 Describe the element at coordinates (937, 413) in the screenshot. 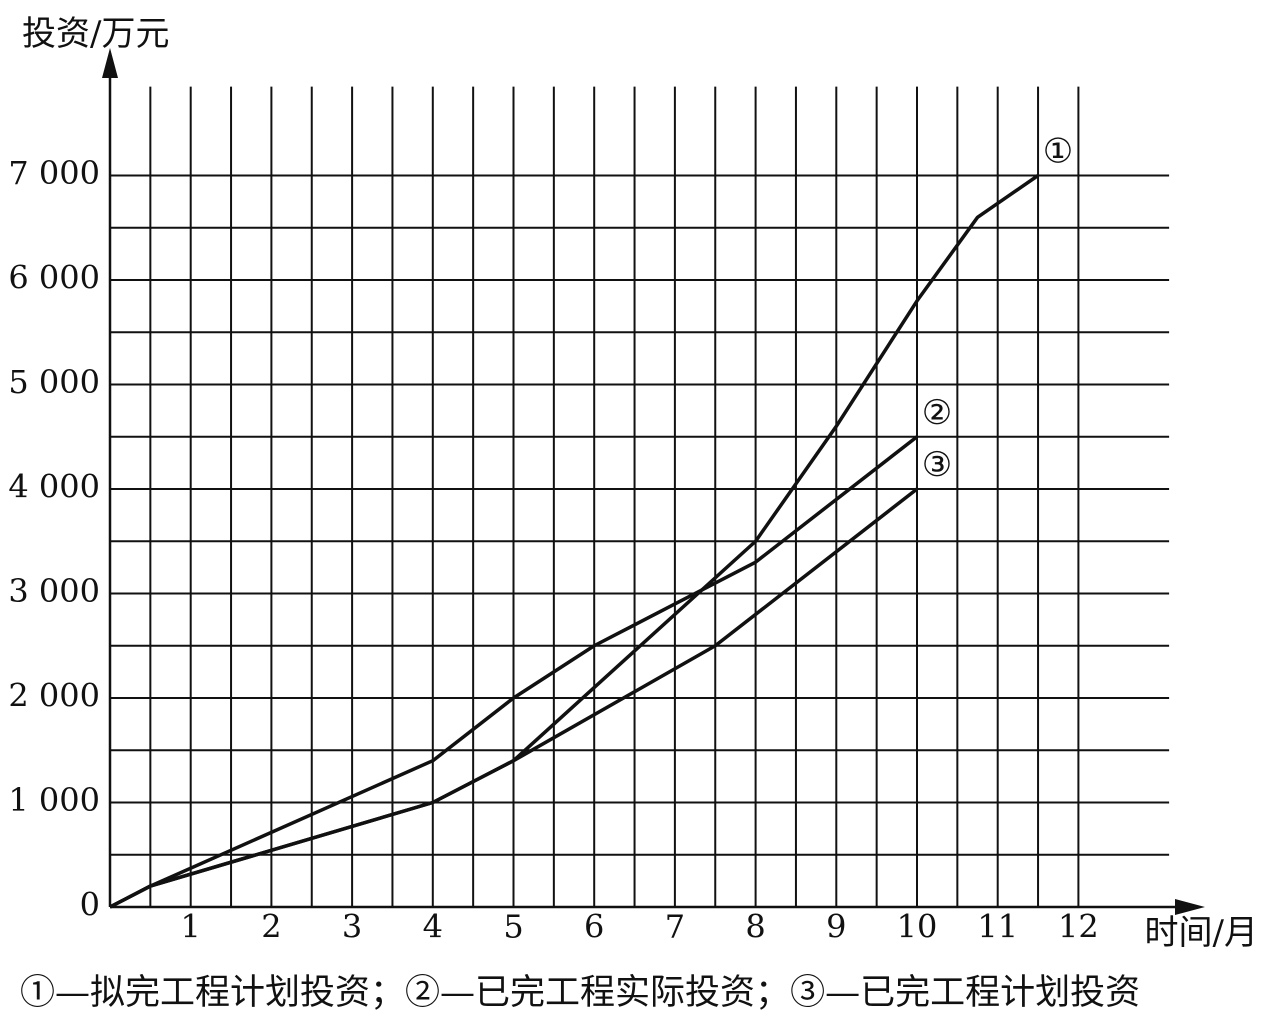

I see `series-end-label: ②` at that location.